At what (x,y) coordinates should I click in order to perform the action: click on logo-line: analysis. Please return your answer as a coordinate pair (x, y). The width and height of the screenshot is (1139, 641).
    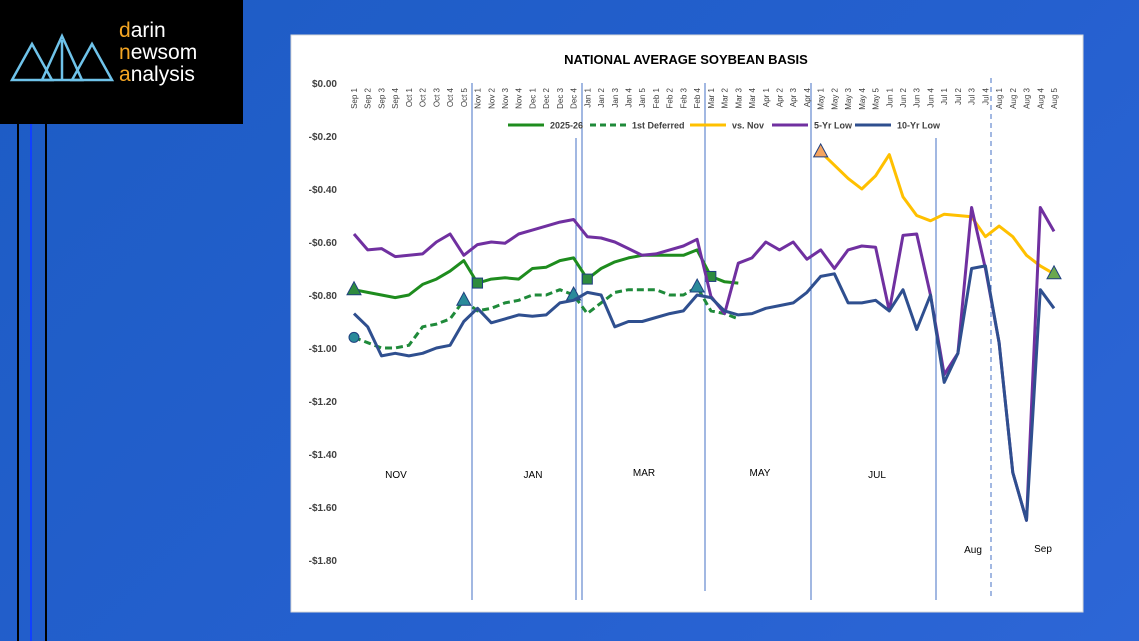
    Looking at the image, I should click on (157, 74).